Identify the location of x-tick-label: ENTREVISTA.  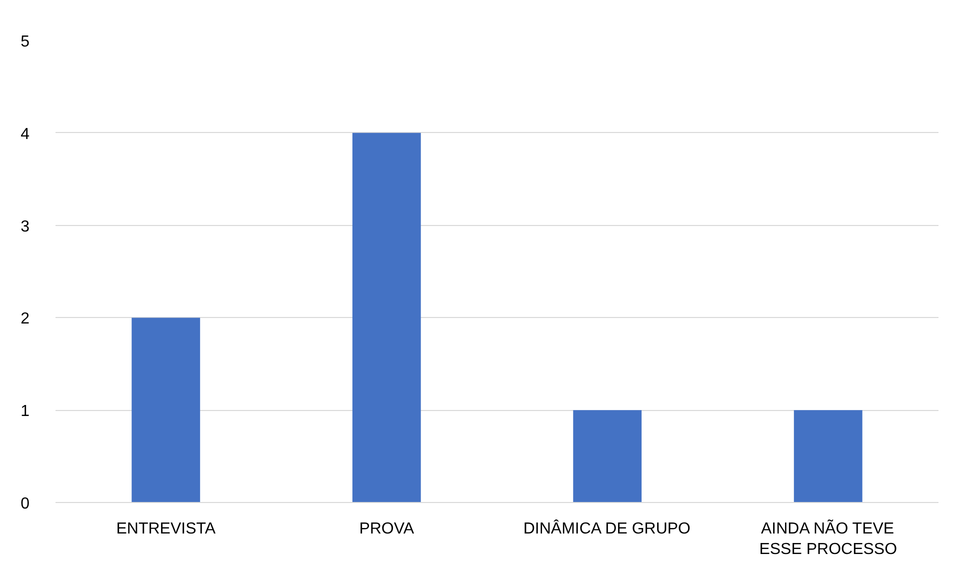
(166, 529).